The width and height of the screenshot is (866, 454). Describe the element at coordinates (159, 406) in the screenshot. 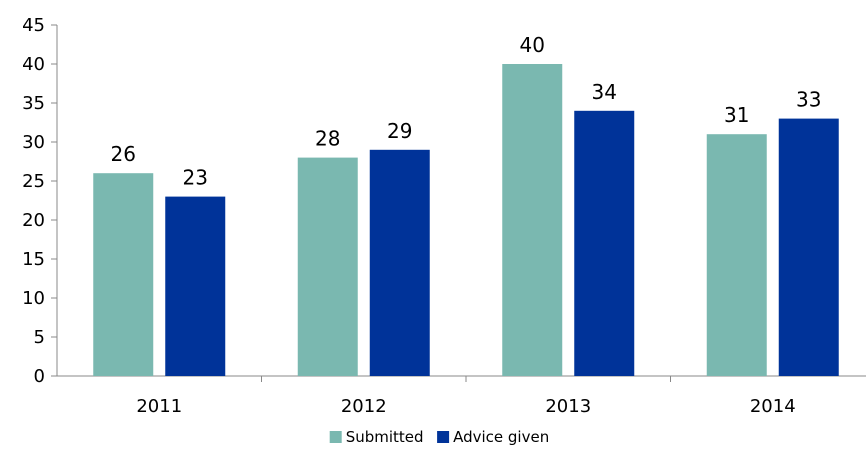

I see `x-tick-label: 2011` at that location.